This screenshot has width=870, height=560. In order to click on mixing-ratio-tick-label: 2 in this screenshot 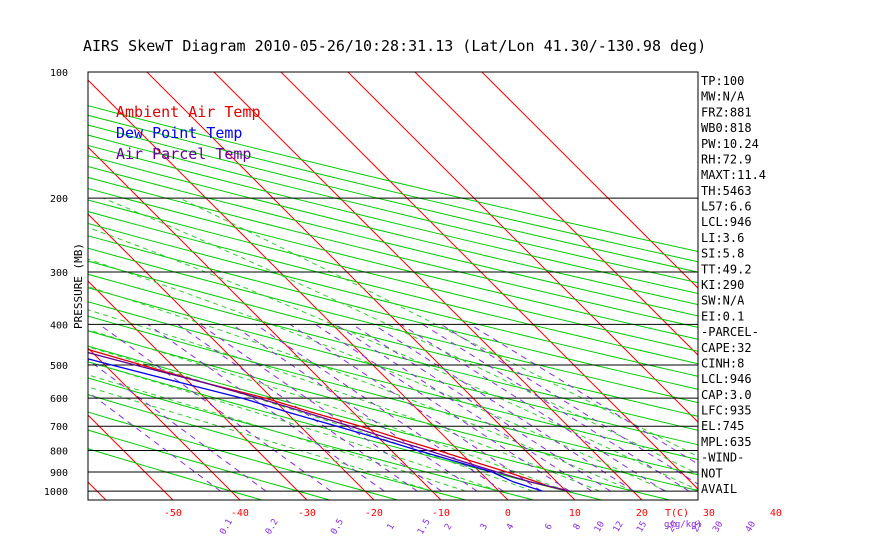, I will do `click(448, 527)`.